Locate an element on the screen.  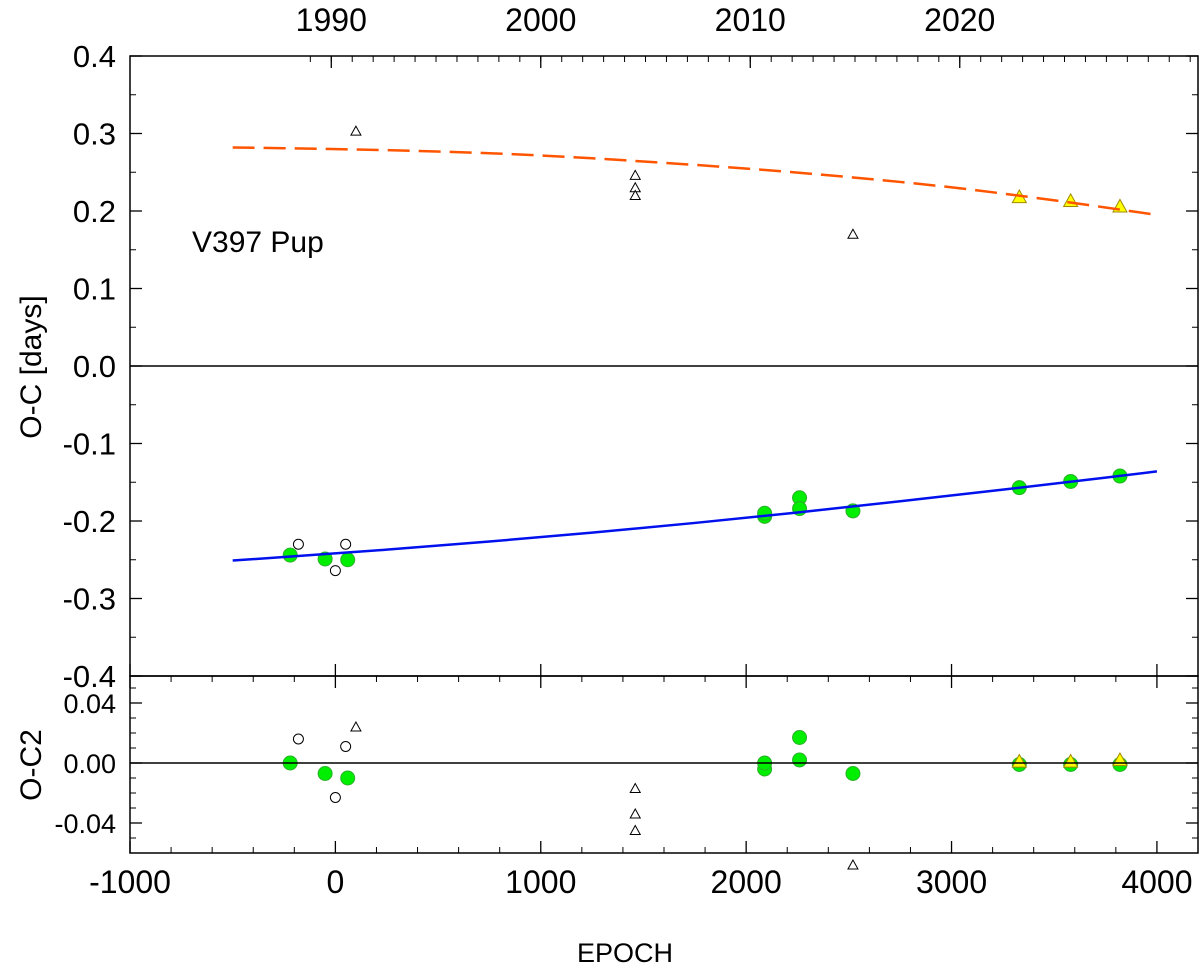
year-tick-label: 1990 is located at coordinates (331, 20).